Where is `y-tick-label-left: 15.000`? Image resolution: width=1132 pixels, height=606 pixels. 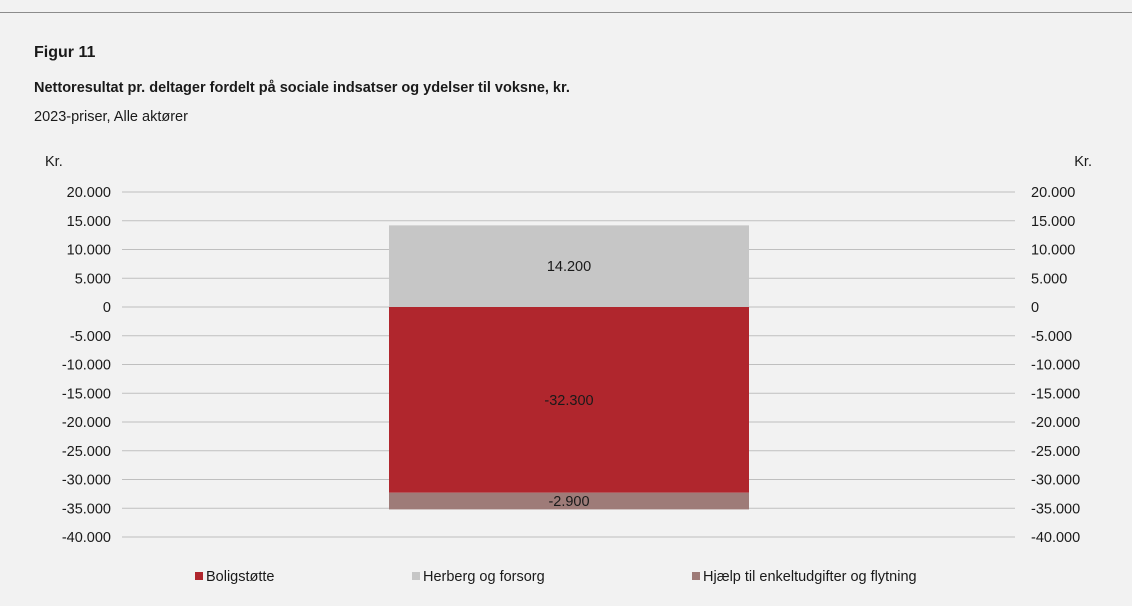 y-tick-label-left: 15.000 is located at coordinates (89, 222).